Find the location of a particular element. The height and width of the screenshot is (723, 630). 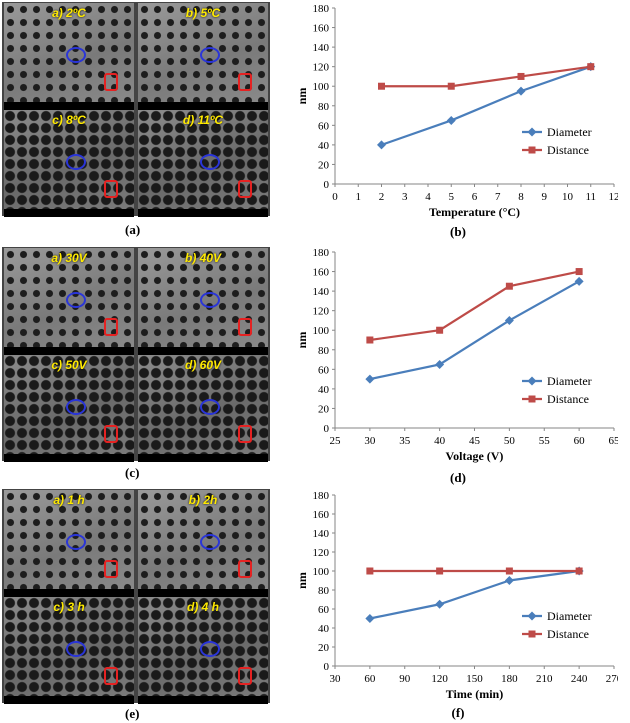

x-tick-label: 10 is located at coordinates (568, 197).